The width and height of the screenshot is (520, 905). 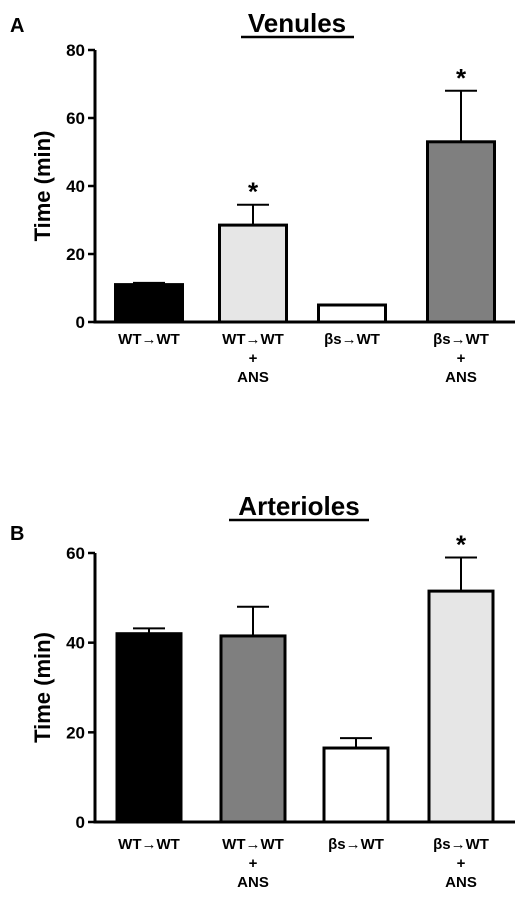 I want to click on chart-title: Venules, so click(x=297, y=23).